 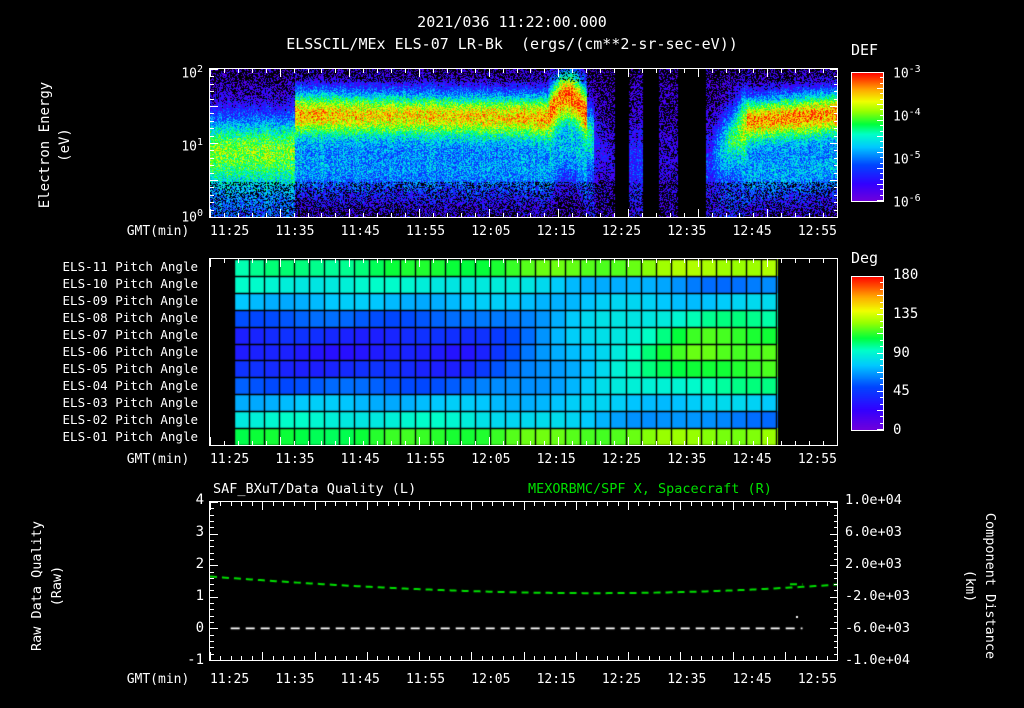 I want to click on pitch-angle-row-label: ELS-06 Pitch Angle, so click(x=130, y=351).